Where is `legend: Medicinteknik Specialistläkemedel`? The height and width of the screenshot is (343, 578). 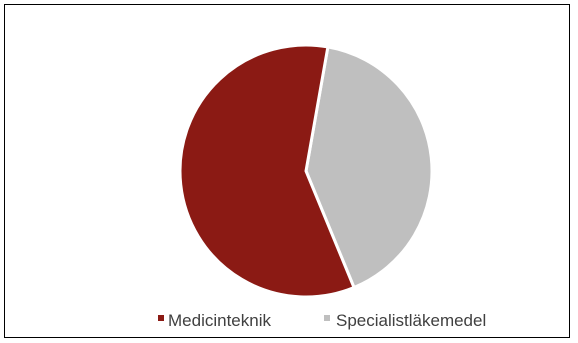
legend: Medicinteknik Specialistläkemedel is located at coordinates (322, 320).